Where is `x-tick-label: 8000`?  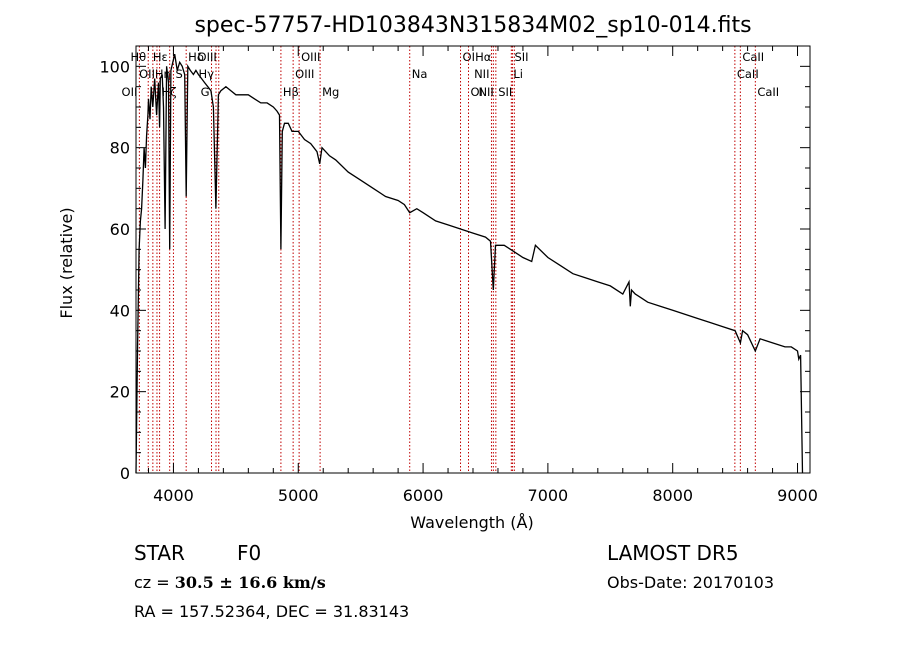
x-tick-label: 8000 is located at coordinates (672, 495).